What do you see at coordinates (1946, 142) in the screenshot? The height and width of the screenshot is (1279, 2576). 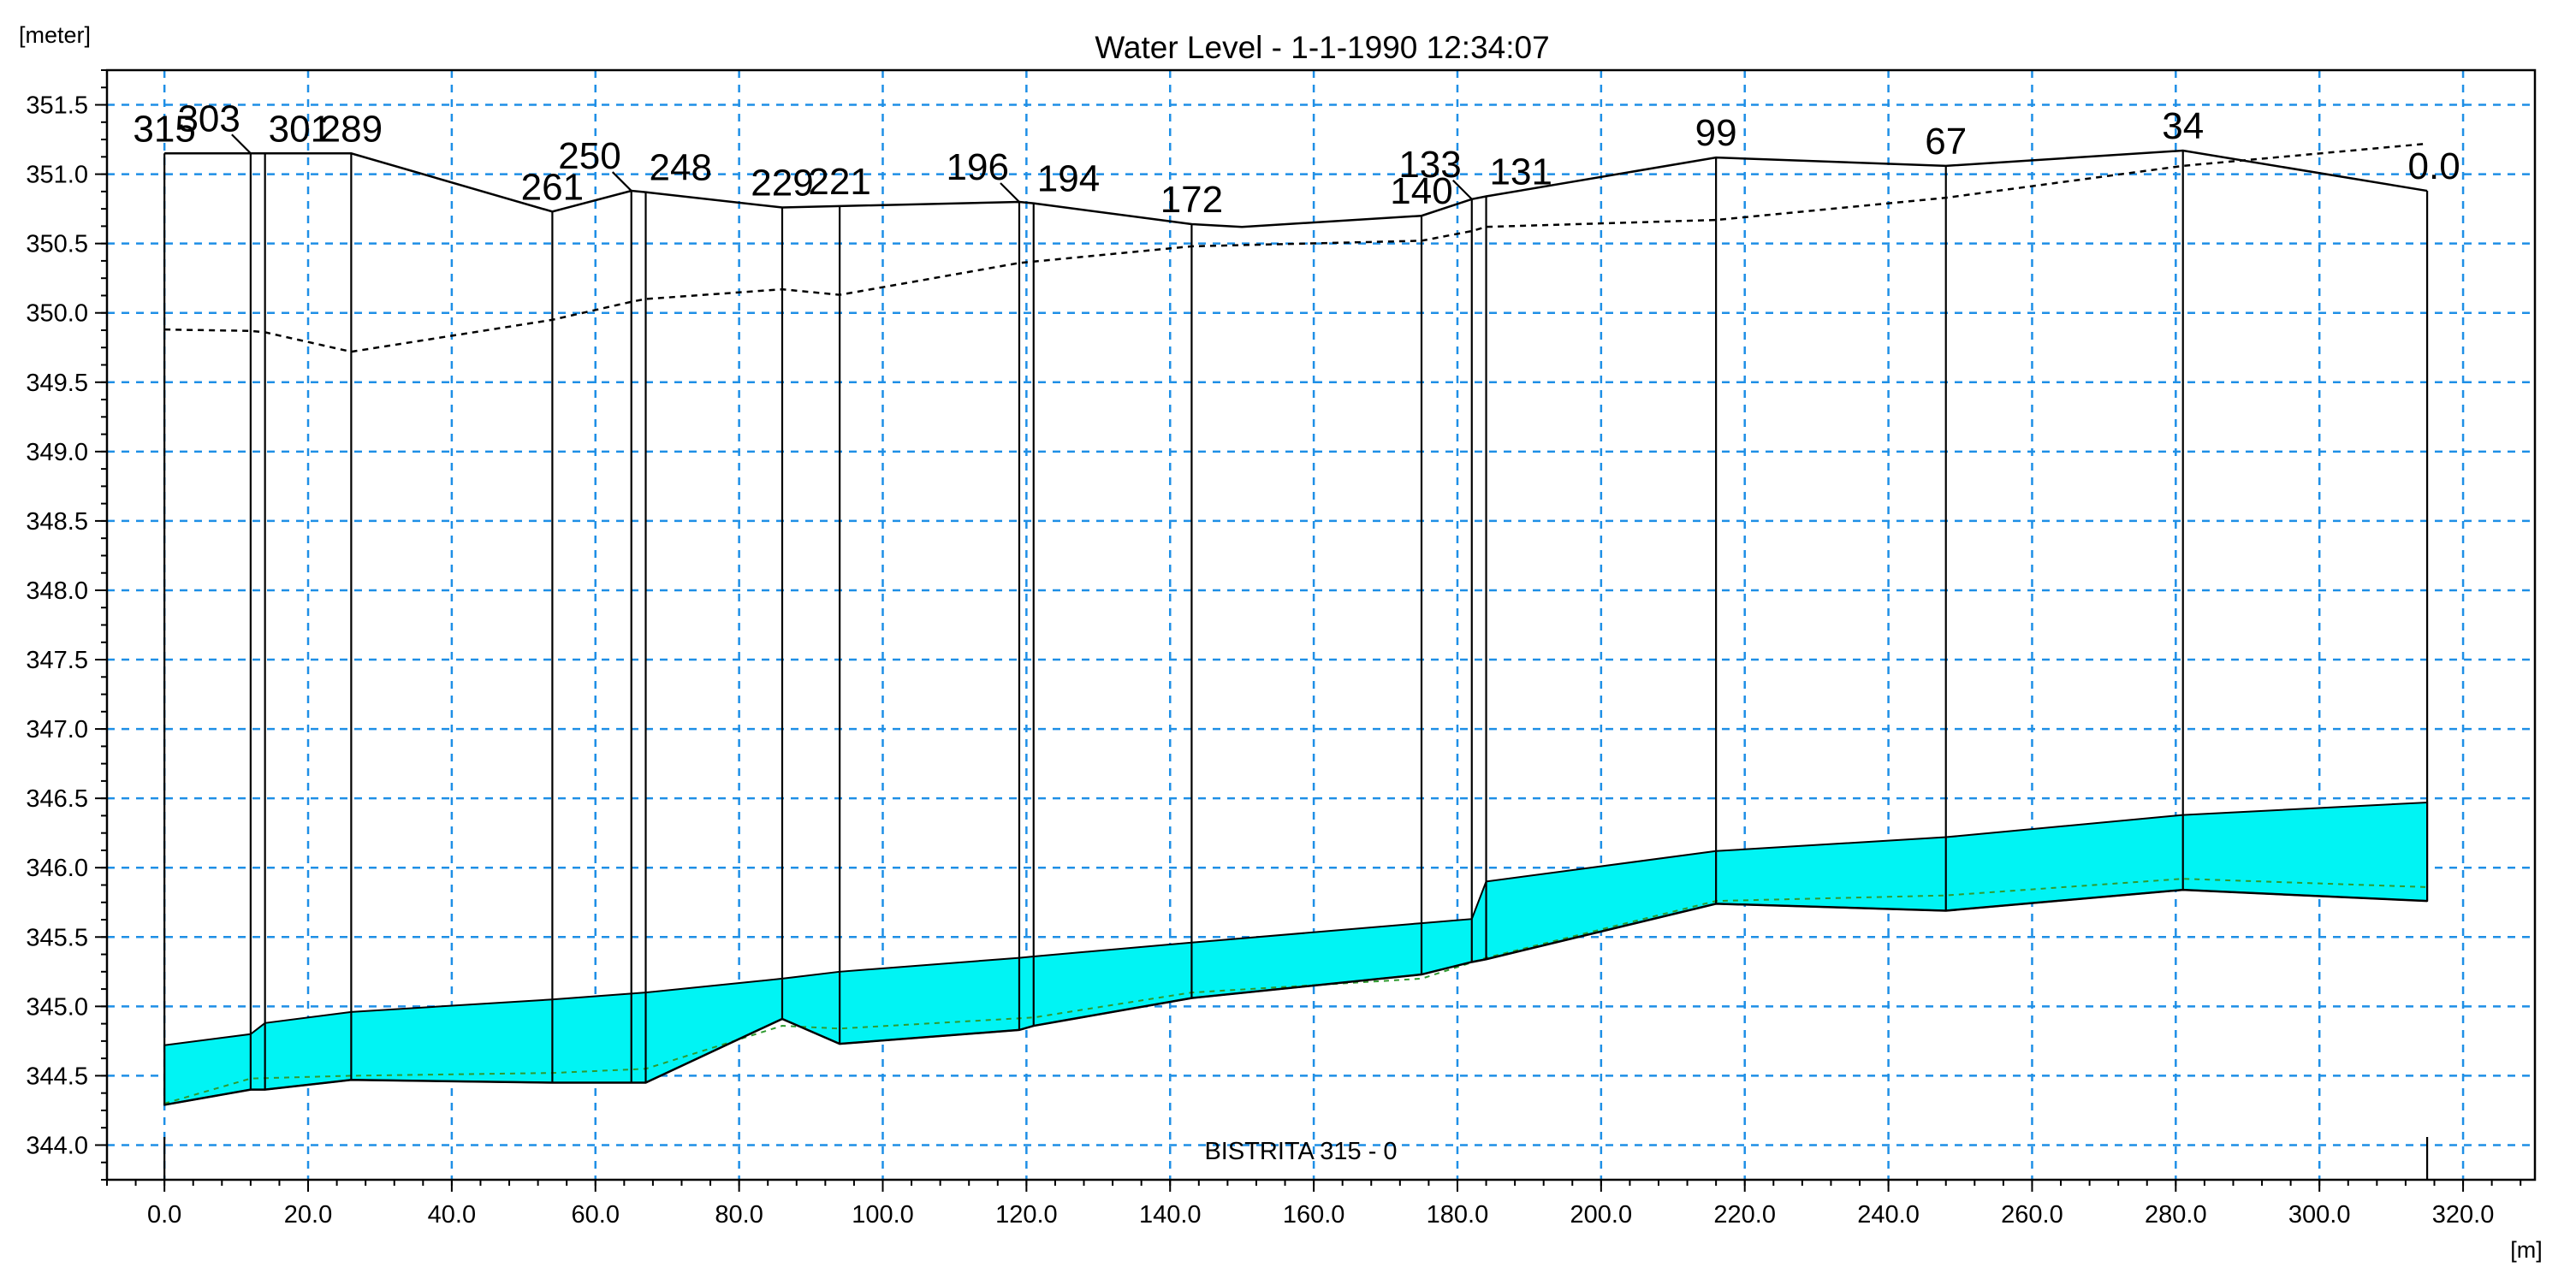 I see `chainage-label: 67` at bounding box center [1946, 142].